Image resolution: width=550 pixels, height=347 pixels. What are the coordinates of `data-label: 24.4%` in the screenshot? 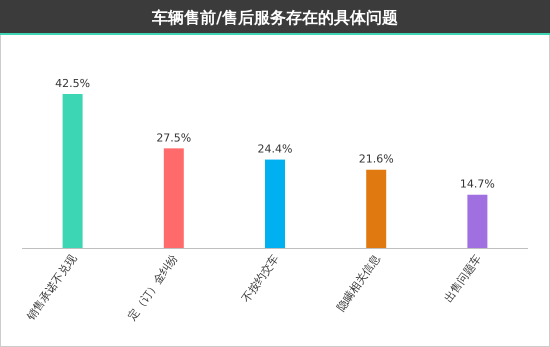 It's located at (275, 149).